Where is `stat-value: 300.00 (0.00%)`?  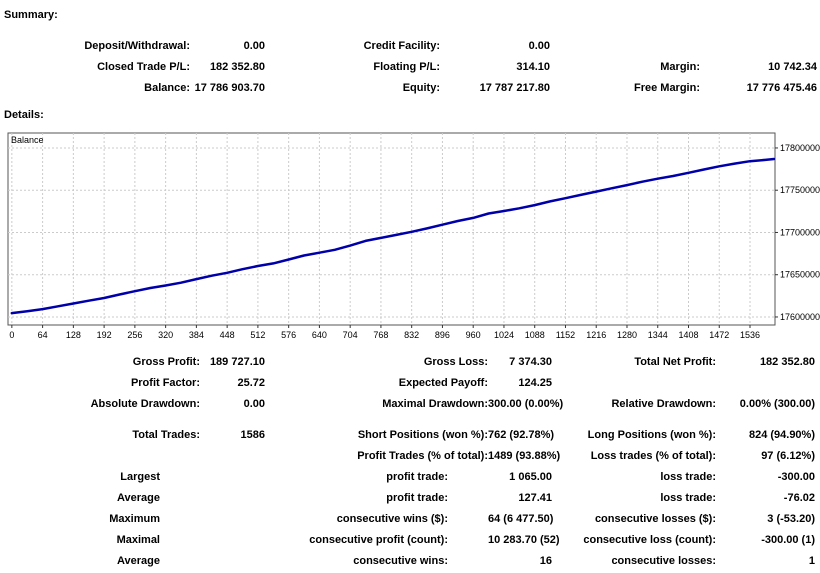
stat-value: 300.00 (0.00%) is located at coordinates (526, 404).